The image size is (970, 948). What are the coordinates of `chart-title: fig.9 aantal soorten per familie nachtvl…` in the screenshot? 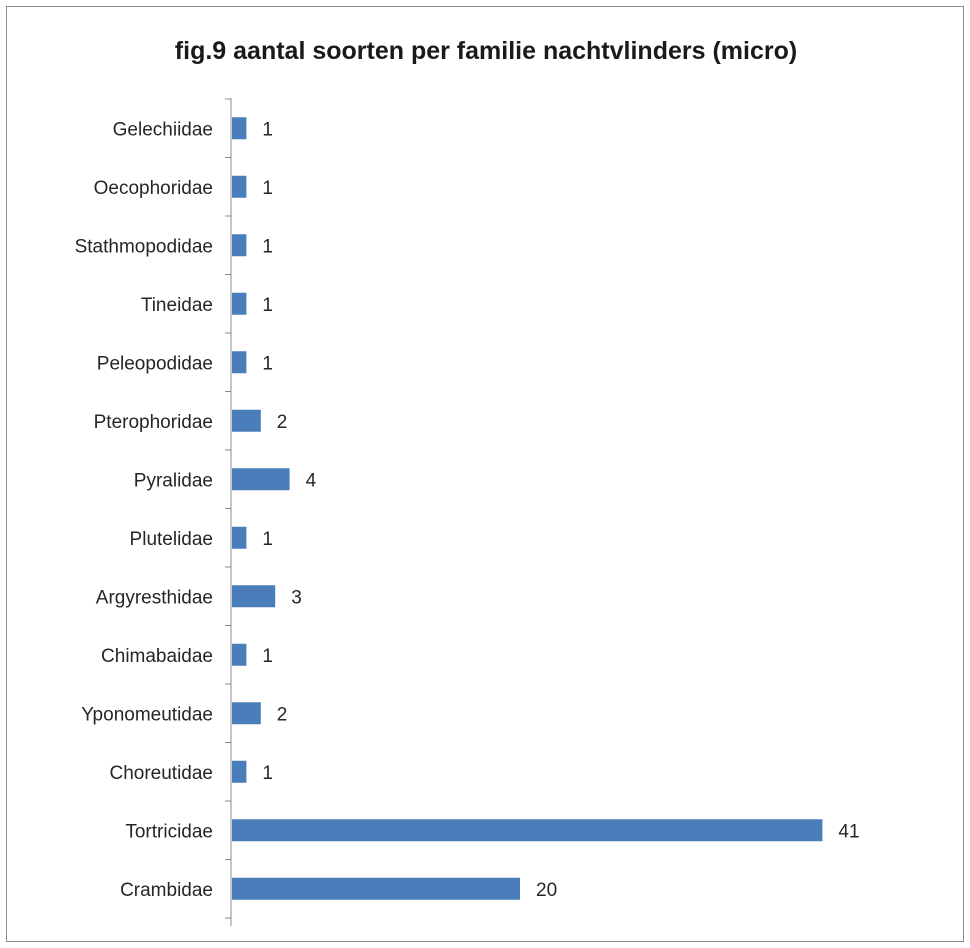 It's located at (486, 51).